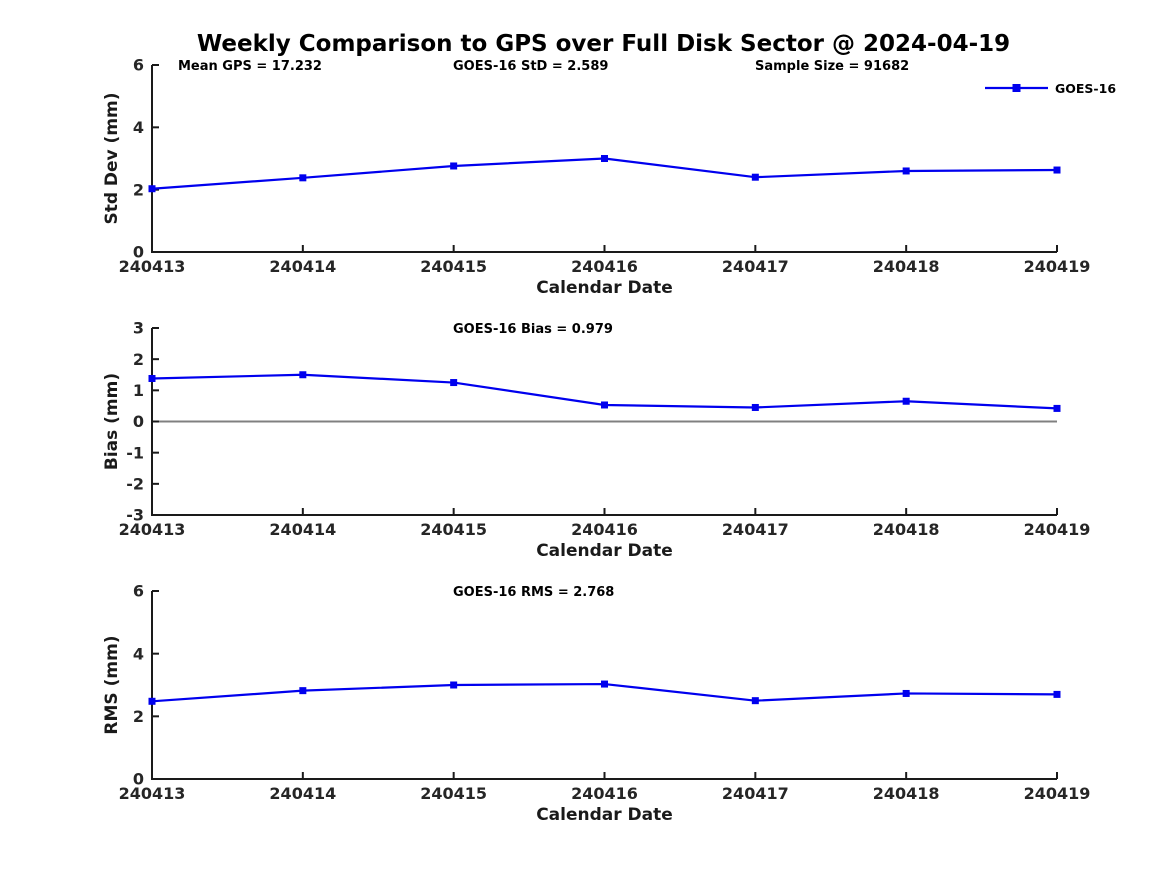 The height and width of the screenshot is (875, 1167). What do you see at coordinates (250, 66) in the screenshot?
I see `annotation-text: Mean GPS = 17.232` at bounding box center [250, 66].